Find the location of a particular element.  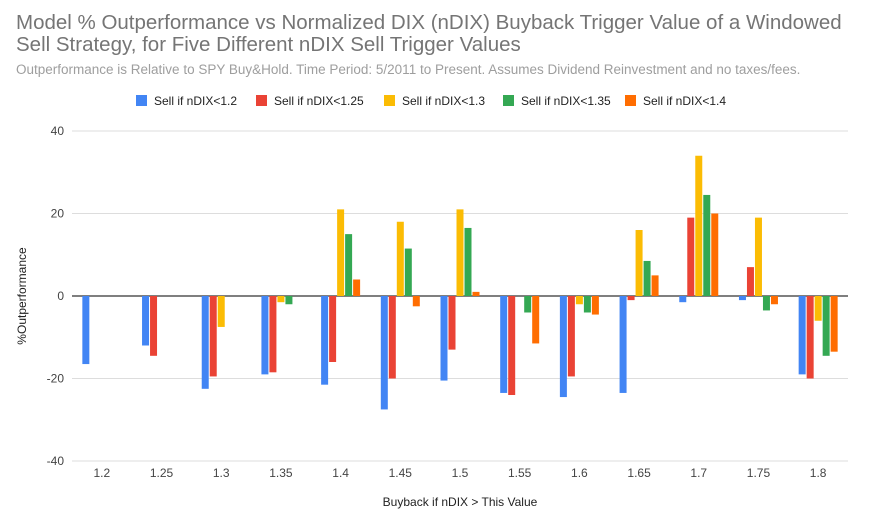

x-tick-label: 1.75 is located at coordinates (759, 473).